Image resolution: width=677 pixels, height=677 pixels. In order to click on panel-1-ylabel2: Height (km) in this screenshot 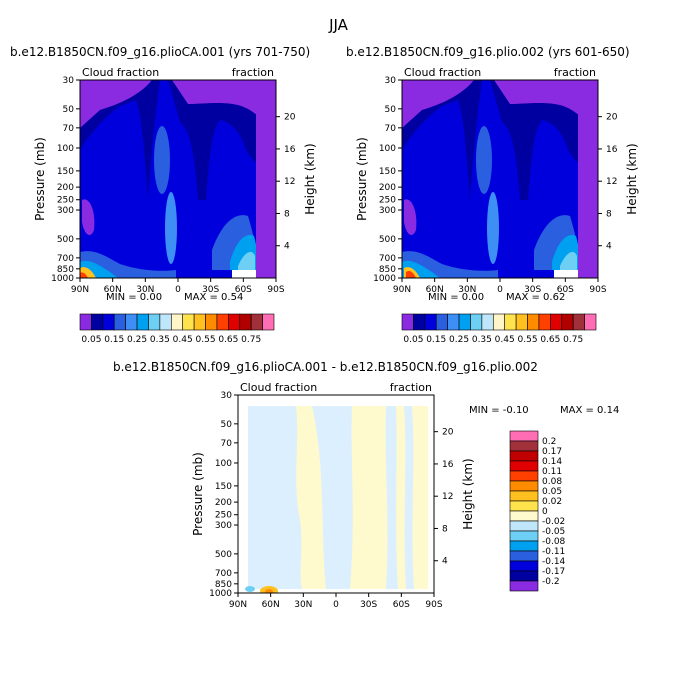, I will do `click(310, 178)`.